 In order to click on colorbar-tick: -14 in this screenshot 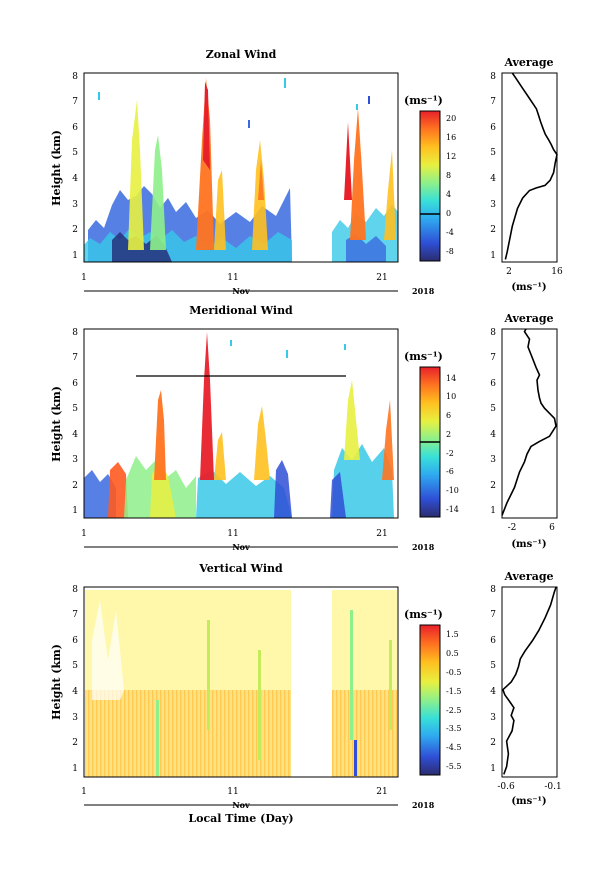, I will do `click(452, 509)`.